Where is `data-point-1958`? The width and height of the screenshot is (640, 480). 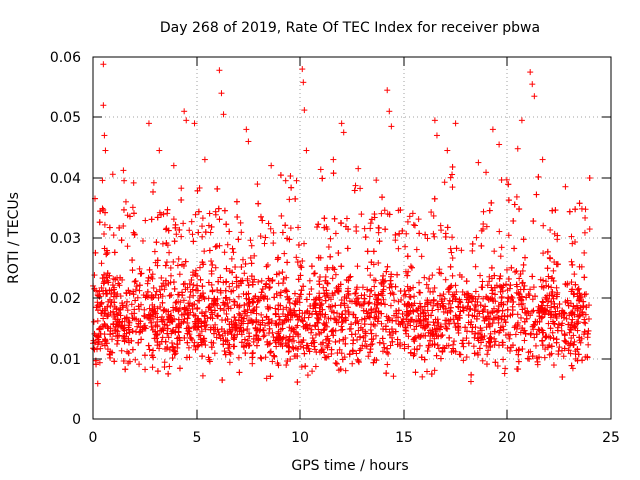
data-point-1958 is located at coordinates (390, 345).